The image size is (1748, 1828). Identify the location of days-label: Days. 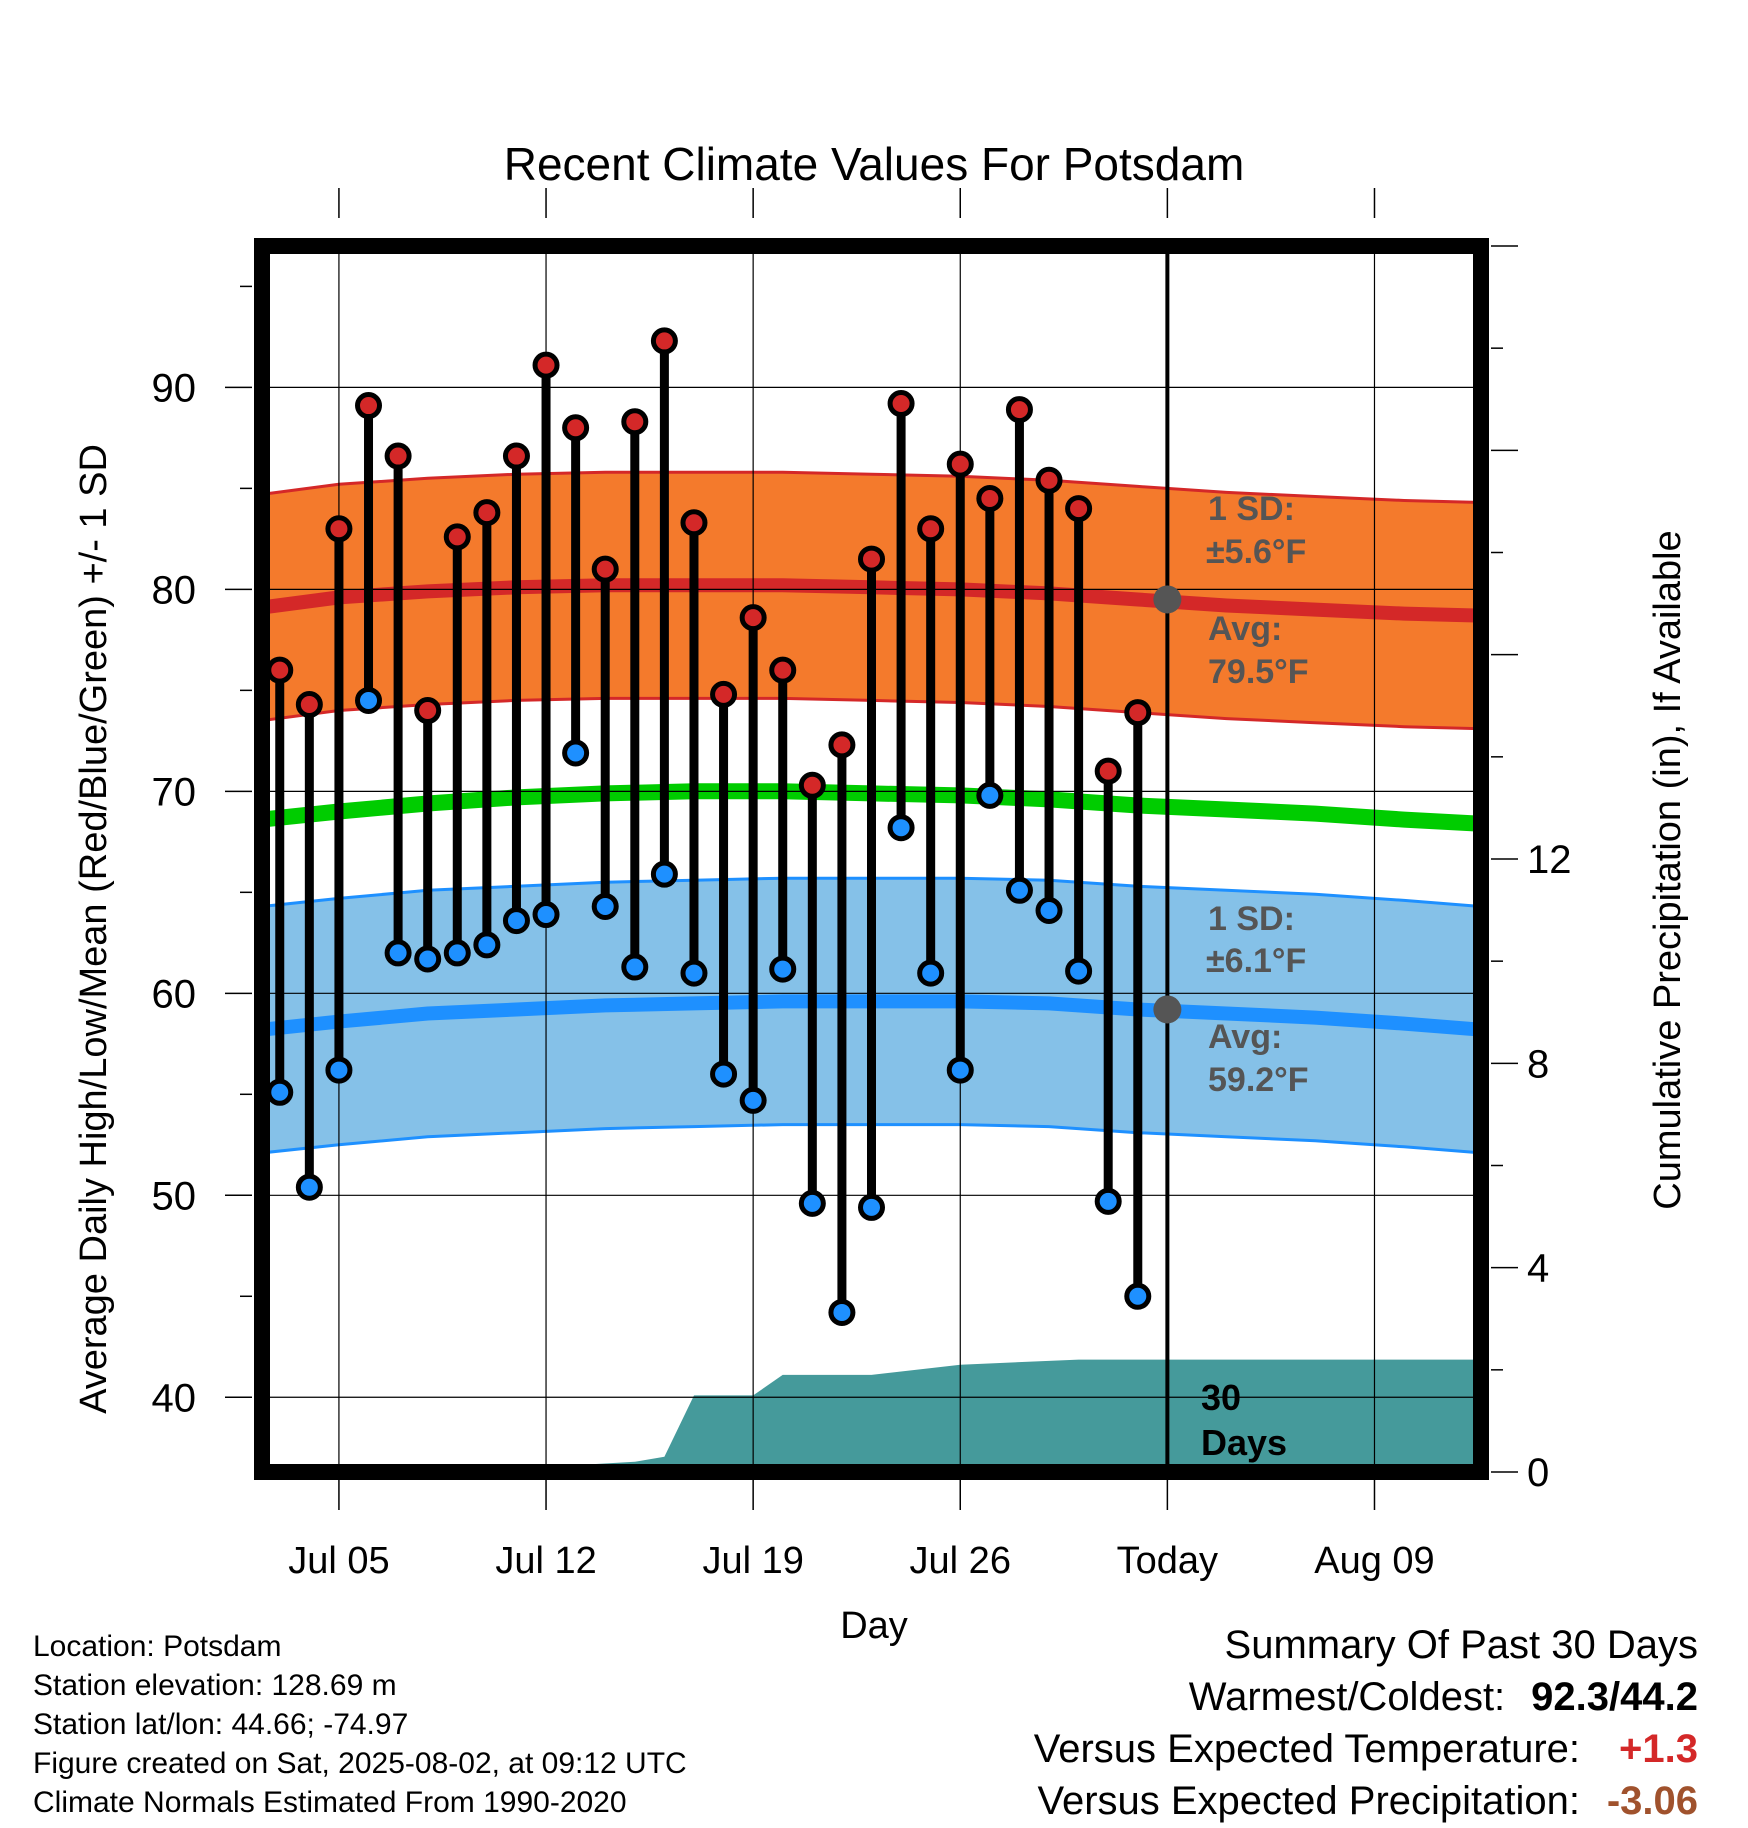
(1244, 1442).